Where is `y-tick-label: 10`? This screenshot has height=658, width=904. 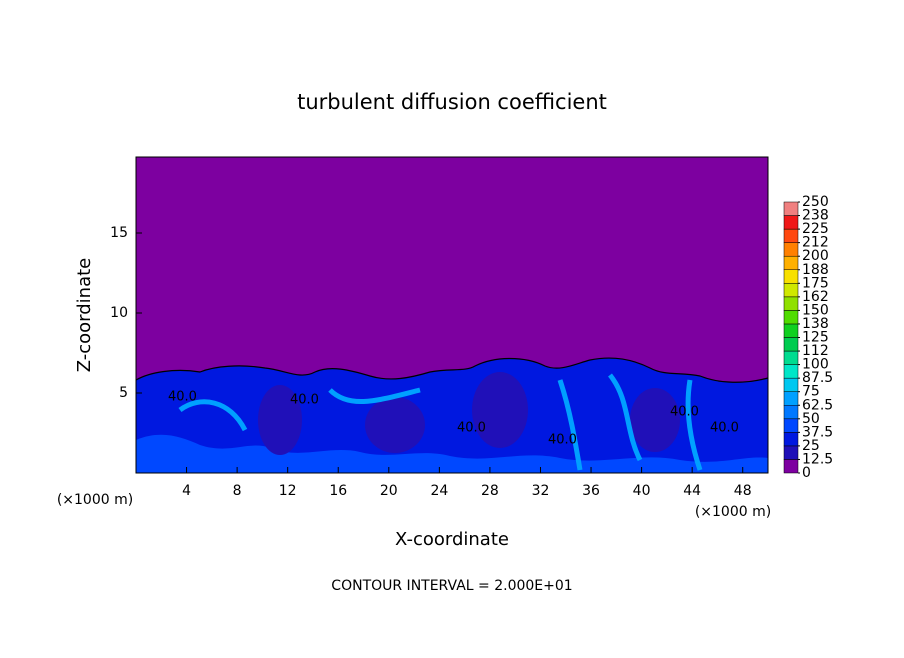 y-tick-label: 10 is located at coordinates (119, 313).